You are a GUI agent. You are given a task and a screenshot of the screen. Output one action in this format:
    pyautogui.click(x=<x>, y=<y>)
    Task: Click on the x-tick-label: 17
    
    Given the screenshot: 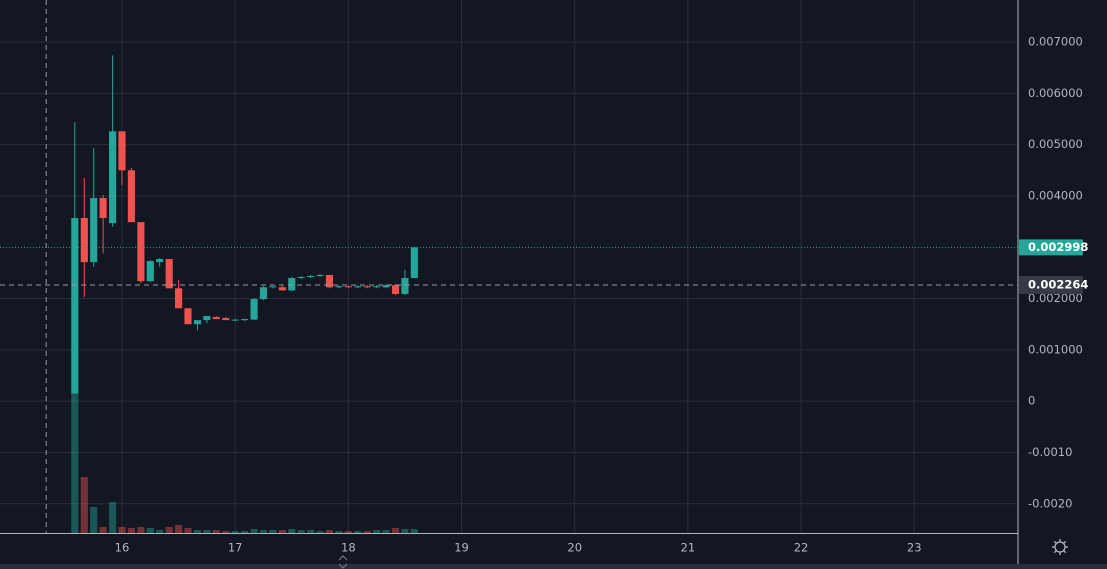 What is the action you would take?
    pyautogui.click(x=235, y=548)
    